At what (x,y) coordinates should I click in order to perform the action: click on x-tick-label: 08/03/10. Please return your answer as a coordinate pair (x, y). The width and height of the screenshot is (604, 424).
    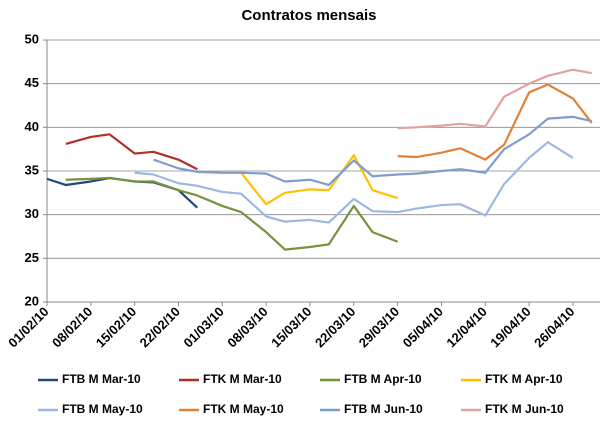
    Looking at the image, I should click on (247, 327).